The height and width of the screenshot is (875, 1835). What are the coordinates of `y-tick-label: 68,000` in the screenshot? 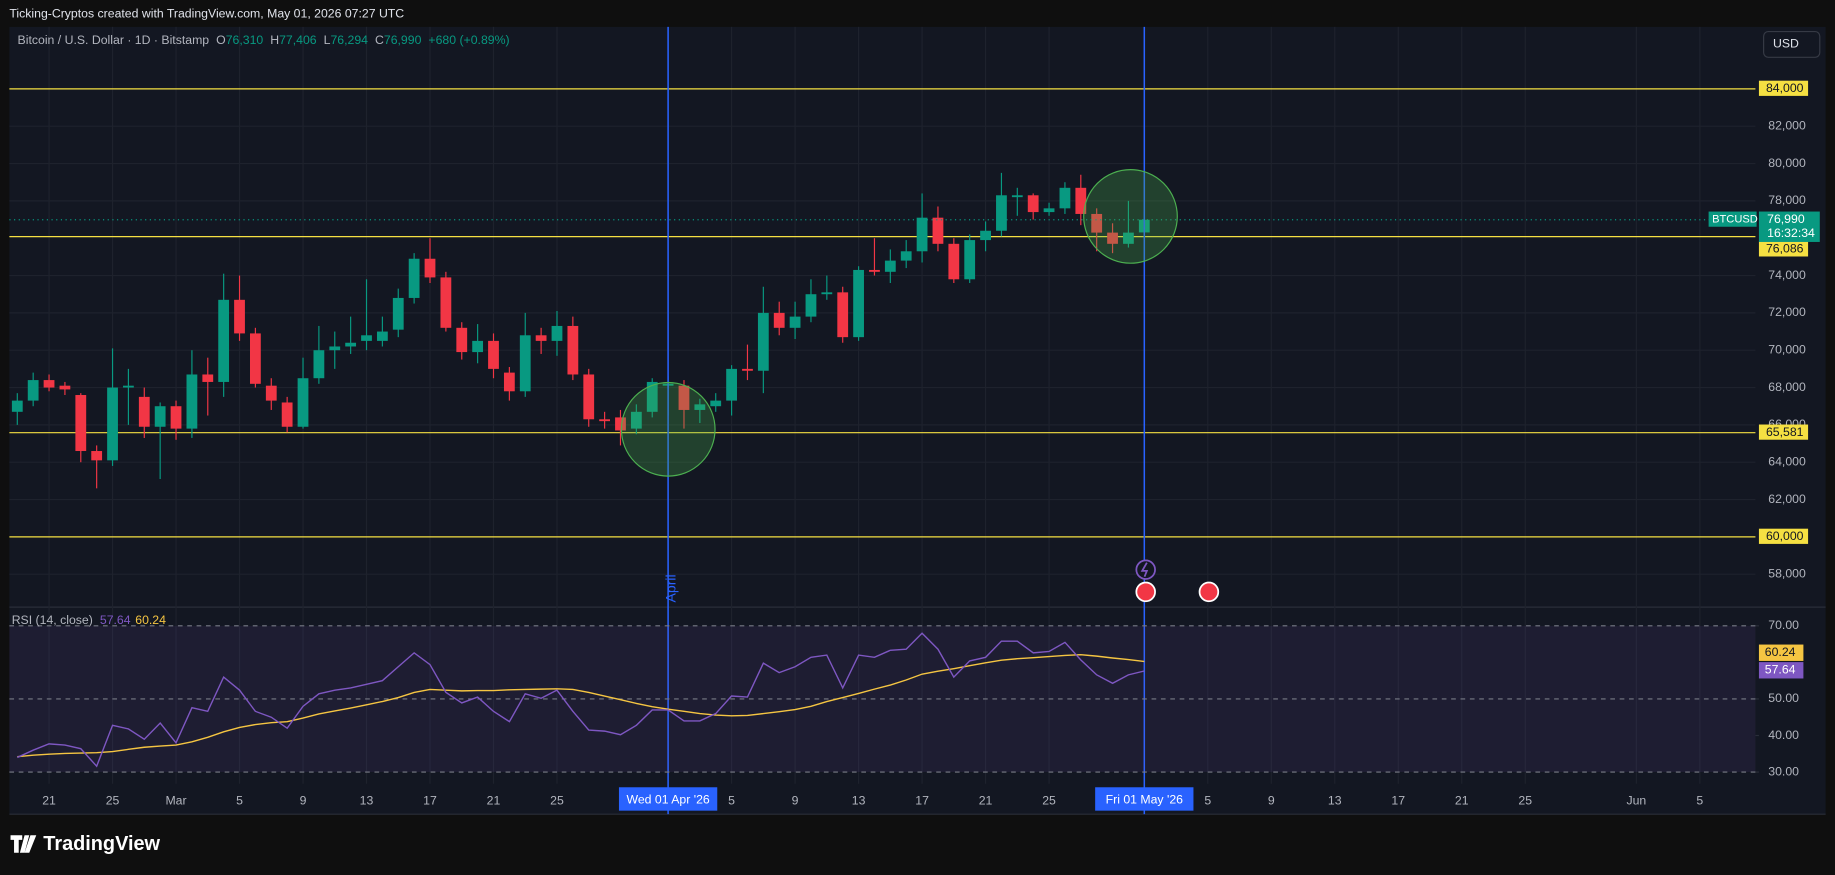 It's located at (1787, 387).